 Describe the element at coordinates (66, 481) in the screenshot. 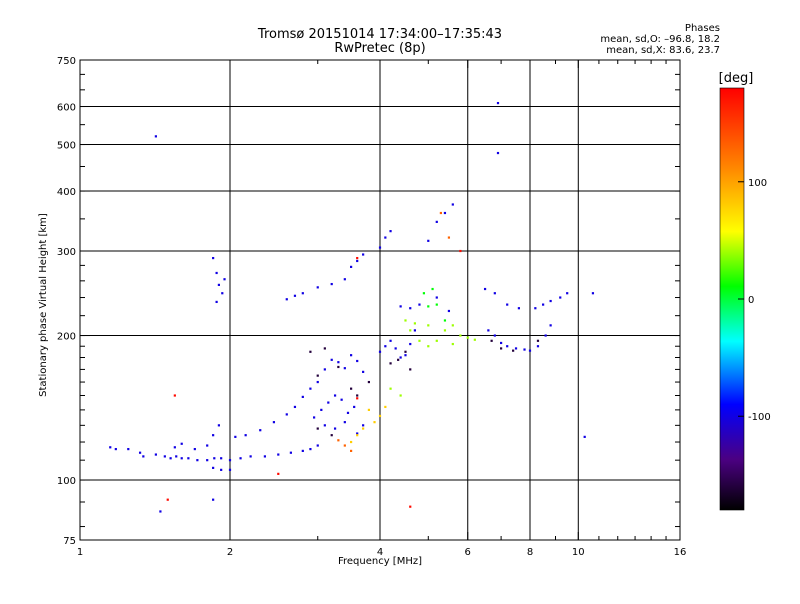

I see `y-tick-label: 100` at that location.